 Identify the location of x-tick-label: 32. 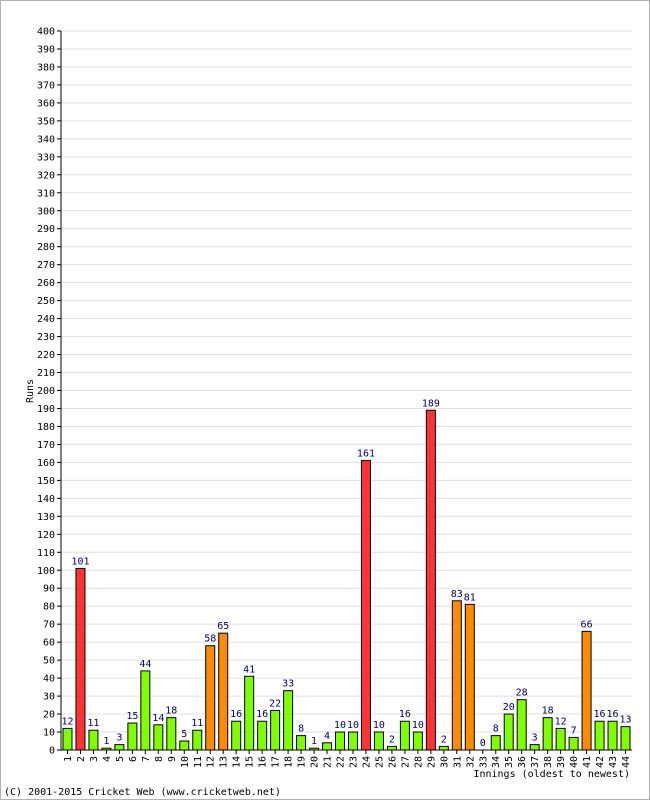
(470, 762).